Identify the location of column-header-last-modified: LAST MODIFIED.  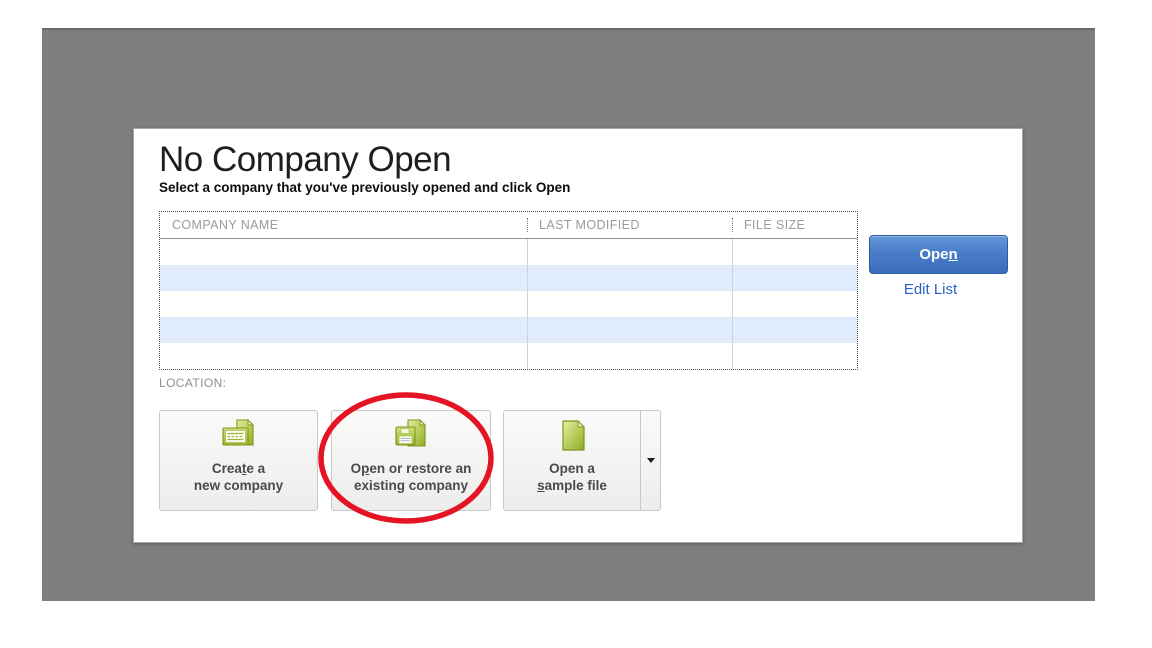
(629, 225).